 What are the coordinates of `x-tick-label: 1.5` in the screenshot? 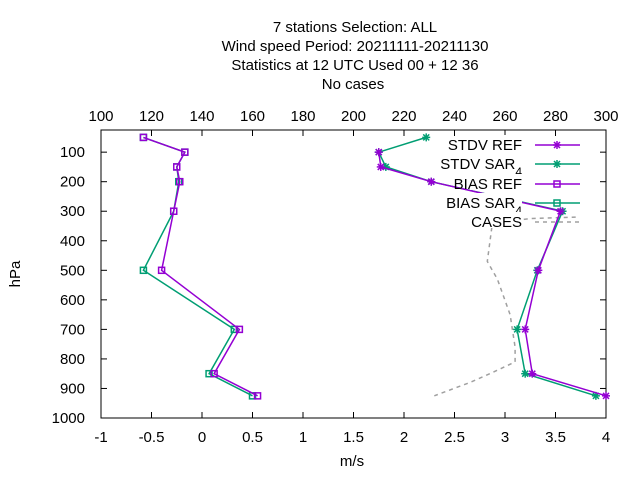 It's located at (353, 437).